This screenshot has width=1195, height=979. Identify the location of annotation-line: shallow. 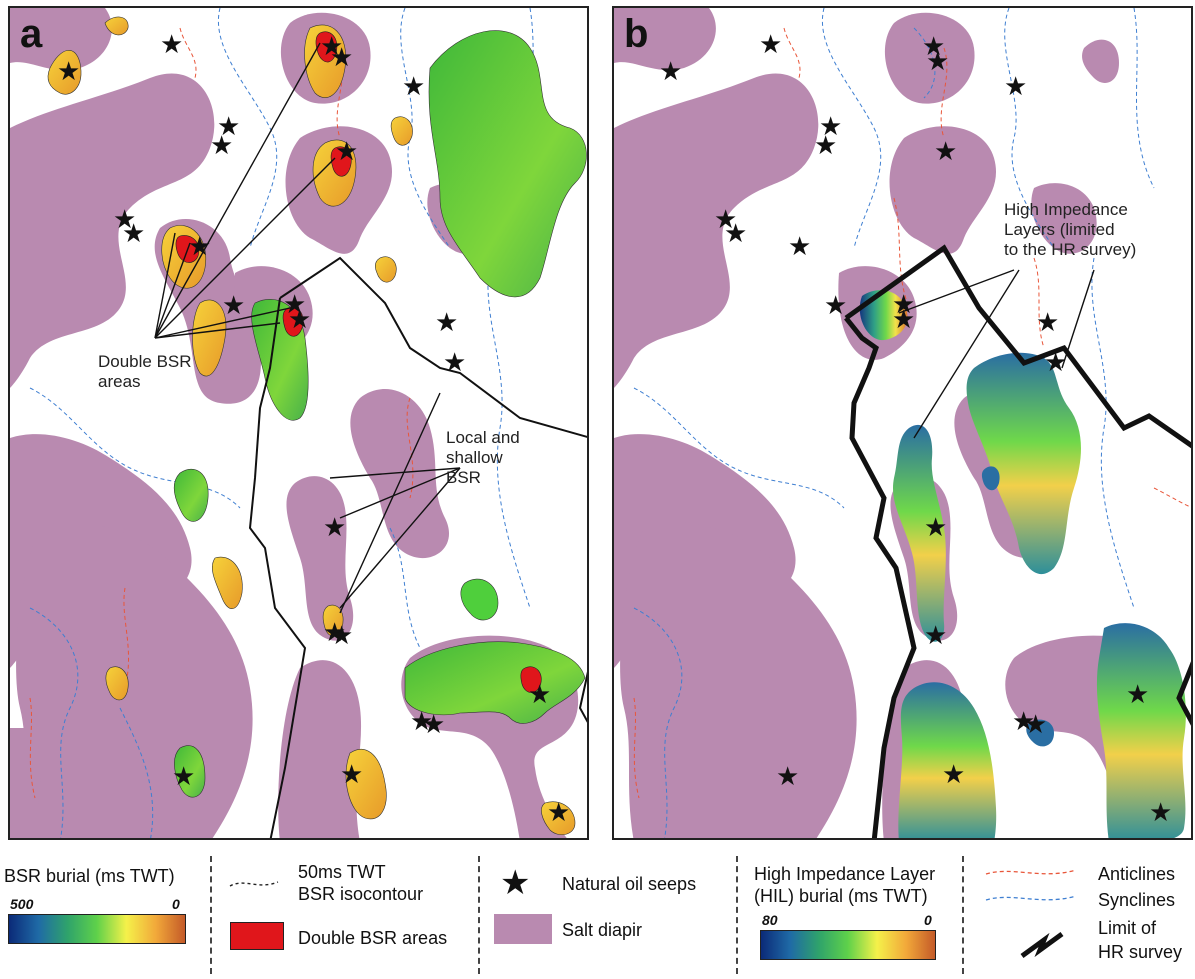
(474, 457).